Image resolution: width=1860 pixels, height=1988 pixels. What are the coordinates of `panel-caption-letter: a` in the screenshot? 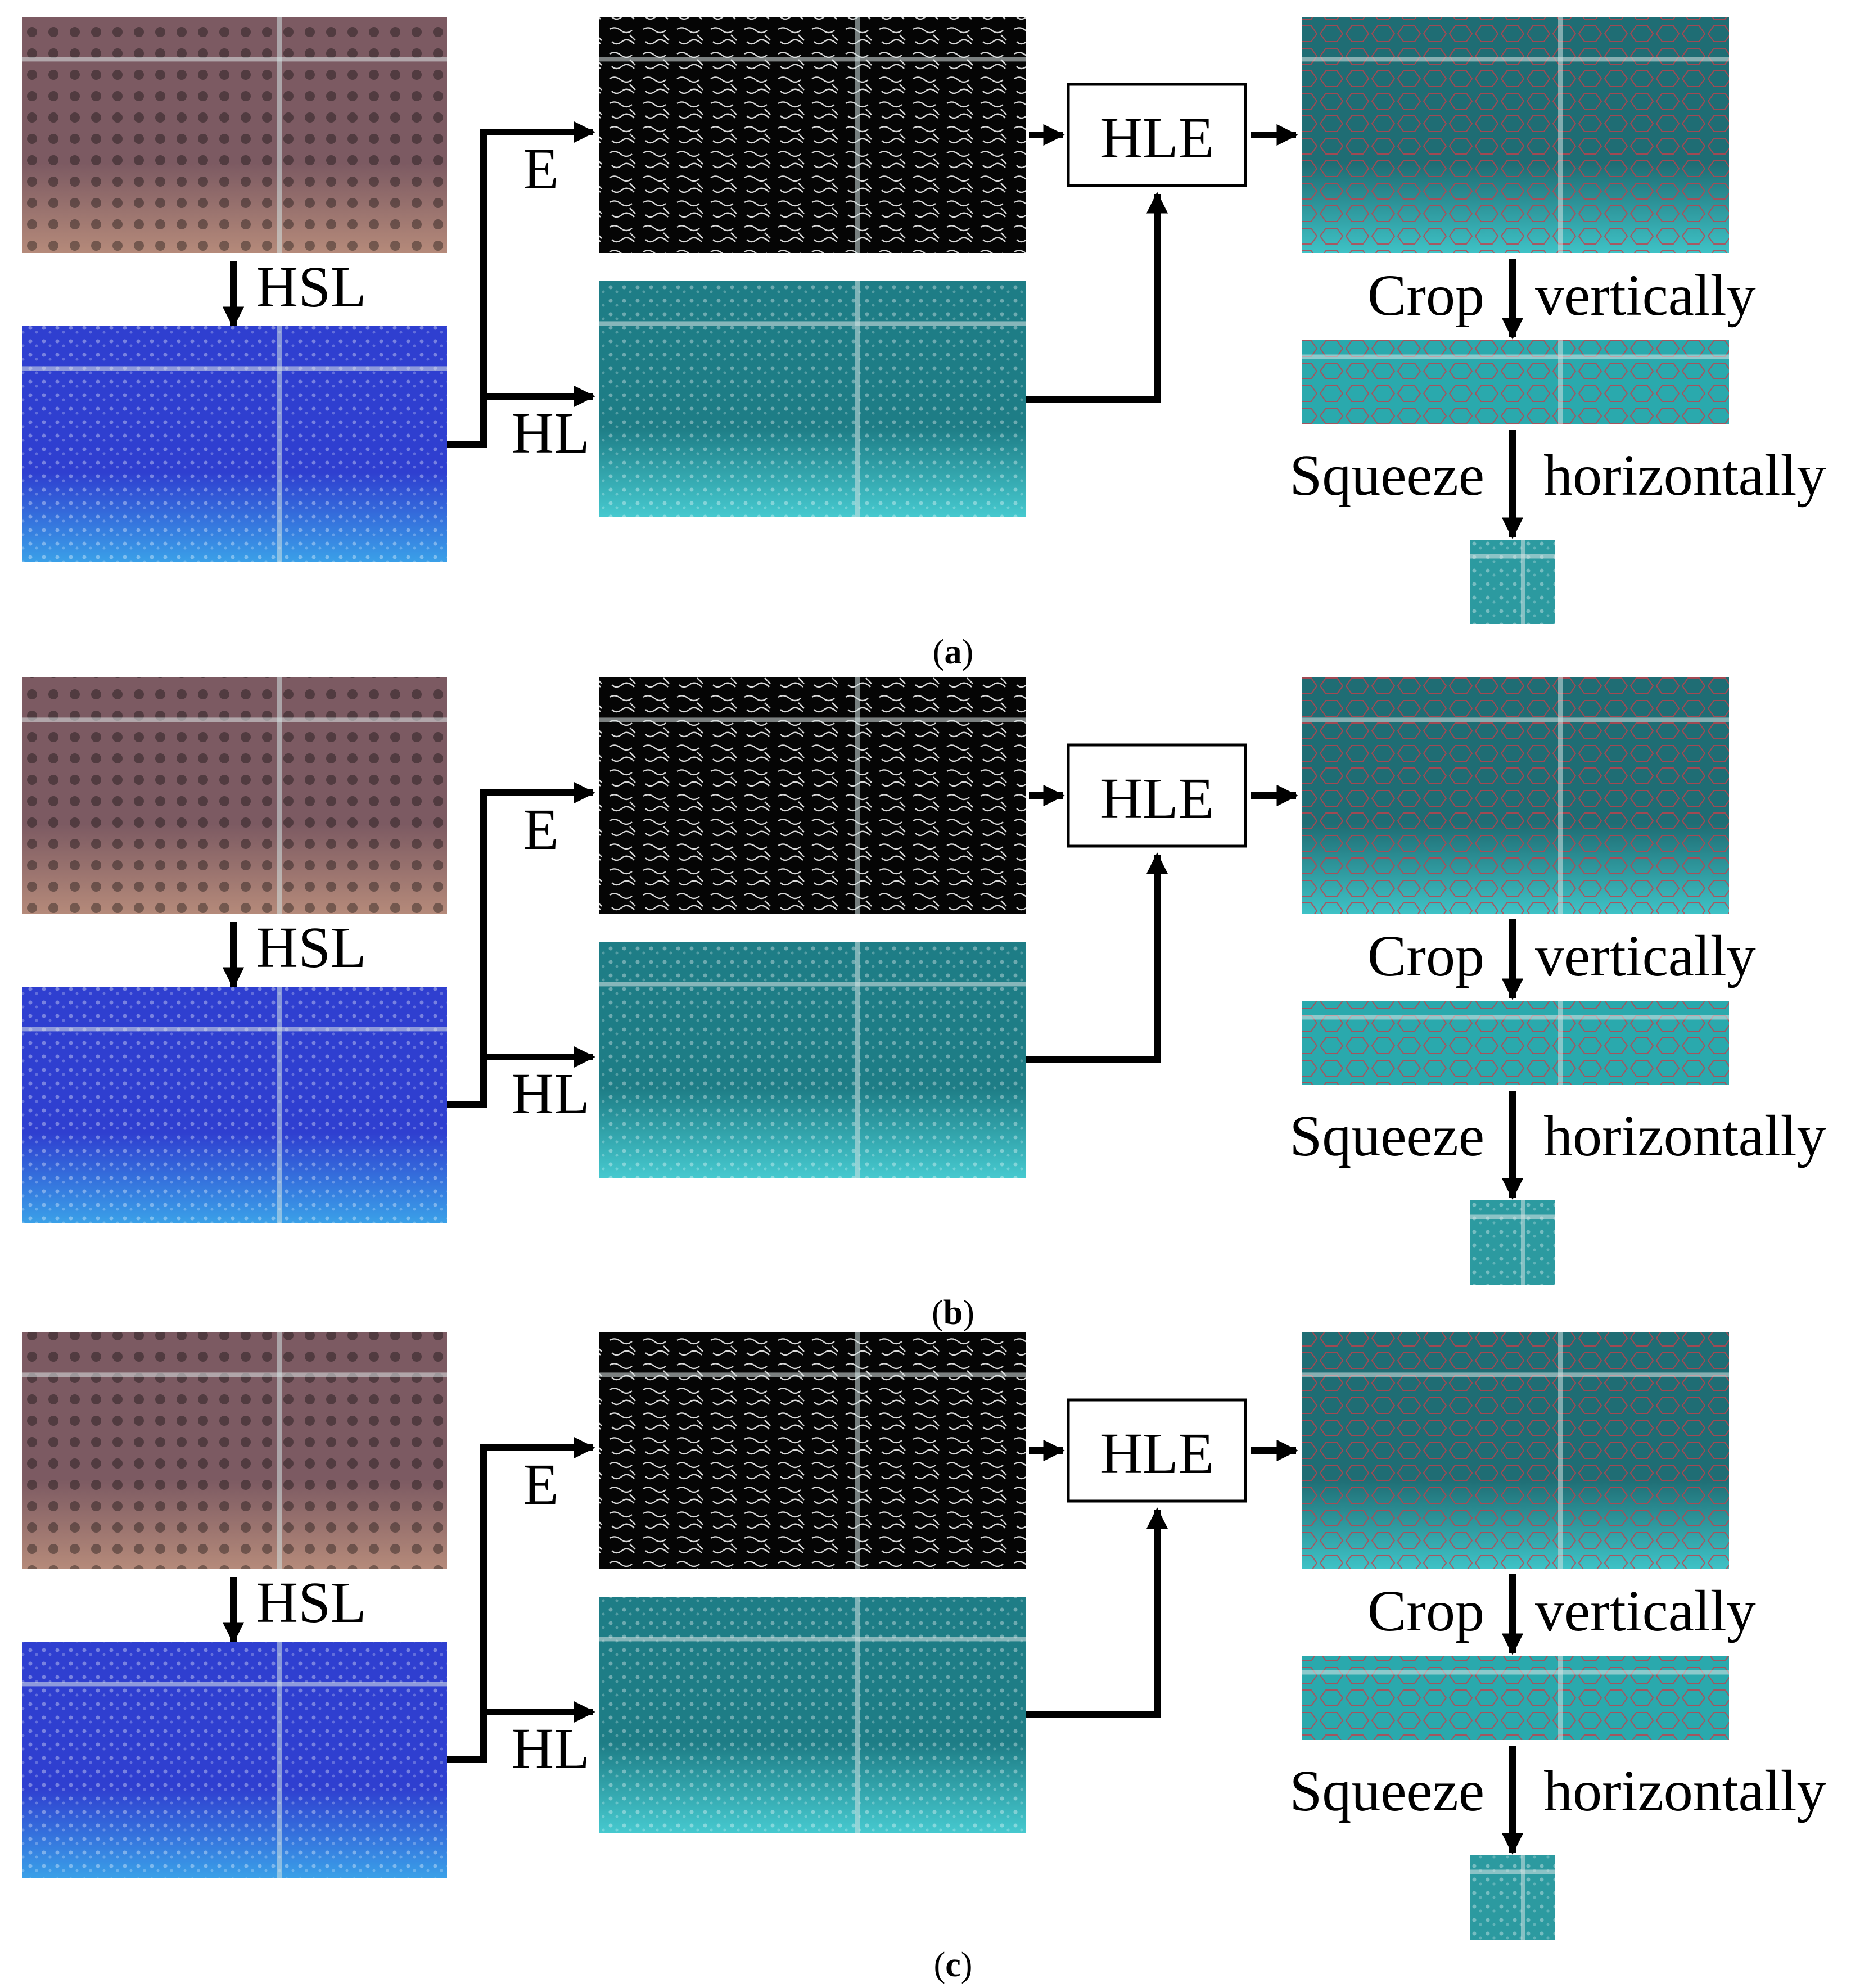 It's located at (953, 652).